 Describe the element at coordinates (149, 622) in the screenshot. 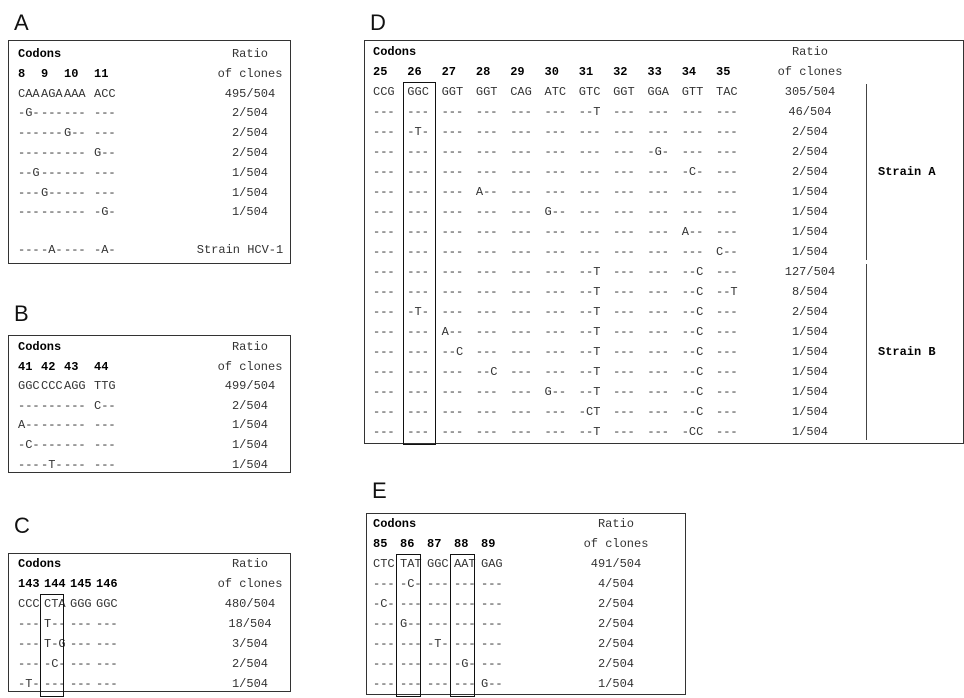

I see `panel-C` at that location.